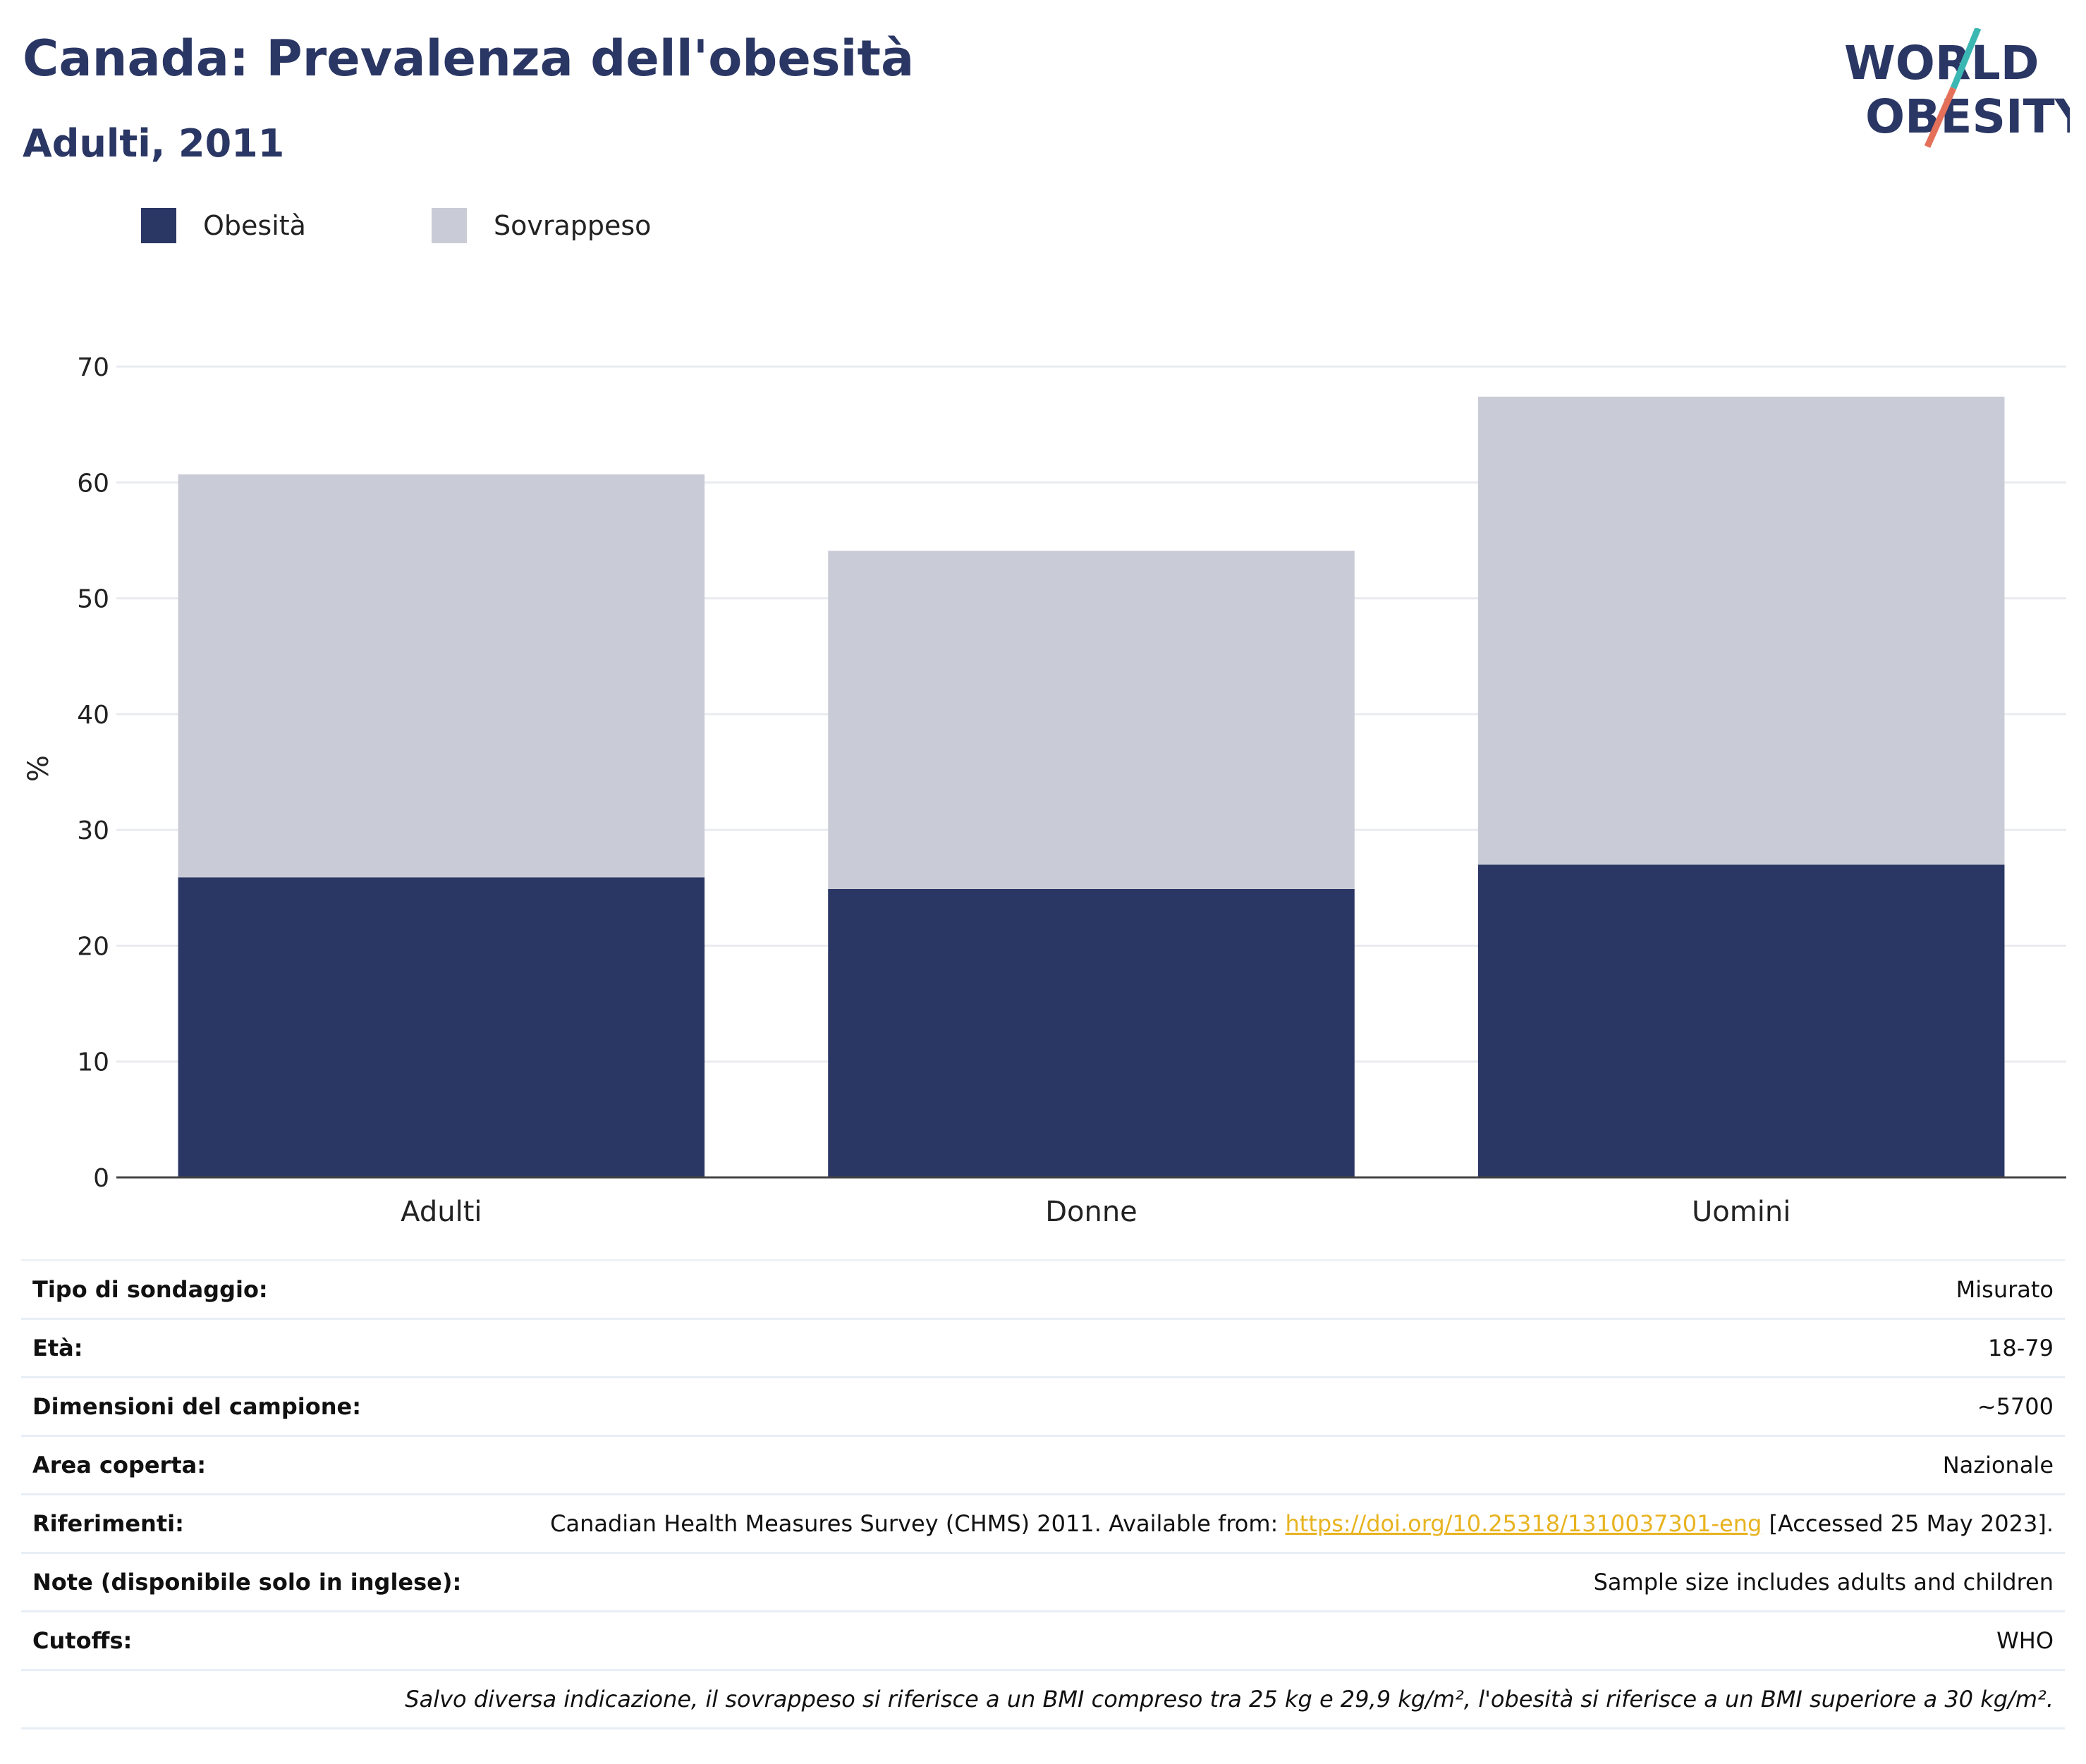 The height and width of the screenshot is (1764, 2086). Describe the element at coordinates (1091, 1032) in the screenshot. I see `bar-obesit--donne` at that location.